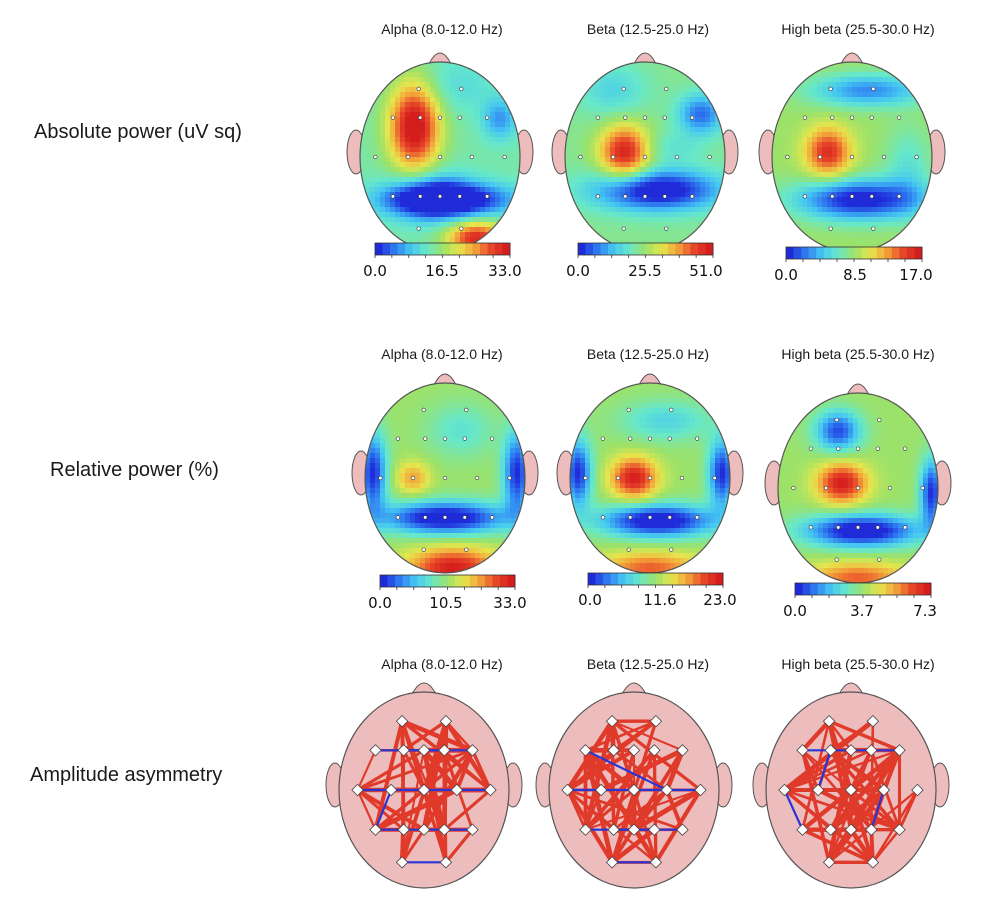 Image resolution: width=992 pixels, height=915 pixels. Describe the element at coordinates (925, 611) in the screenshot. I see `cbar-rel-highbeta-max: 7.3` at that location.